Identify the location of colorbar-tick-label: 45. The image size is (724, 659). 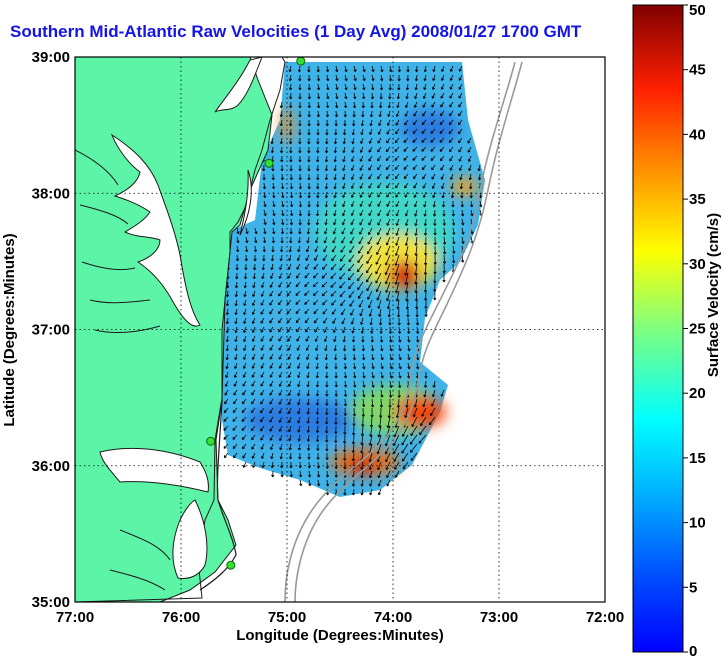
(697, 70).